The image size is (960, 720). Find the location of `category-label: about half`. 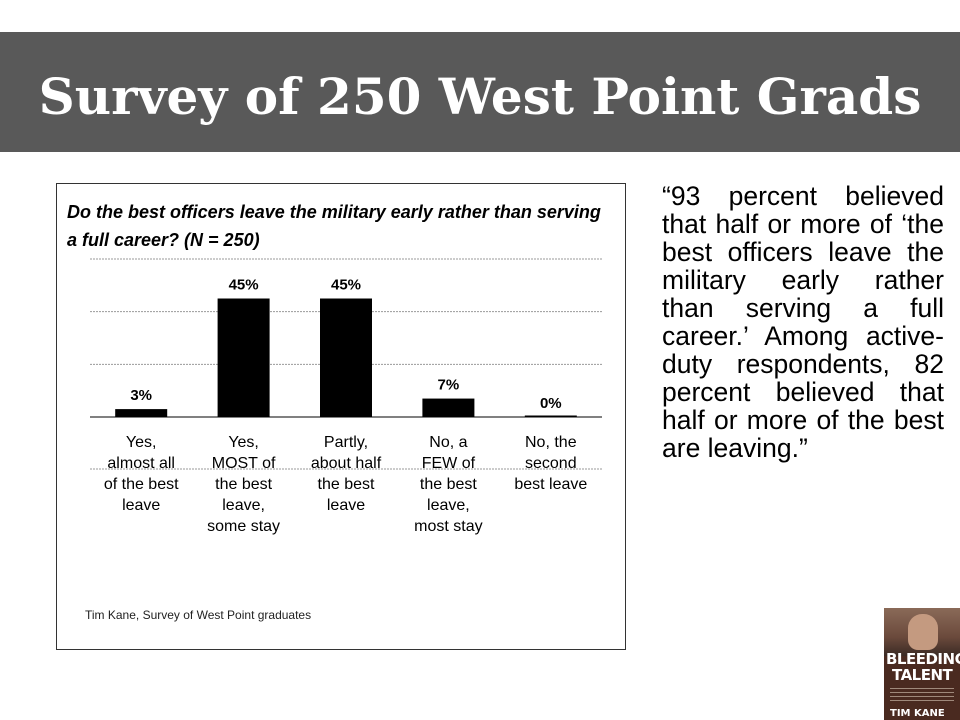

category-label: about half is located at coordinates (346, 463).